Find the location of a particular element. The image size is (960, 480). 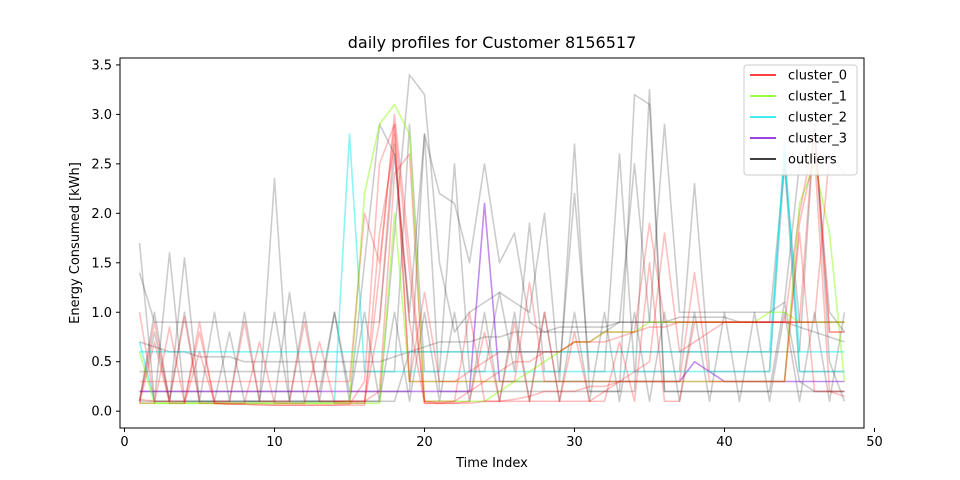

x-tick-label: 10 is located at coordinates (274, 442).